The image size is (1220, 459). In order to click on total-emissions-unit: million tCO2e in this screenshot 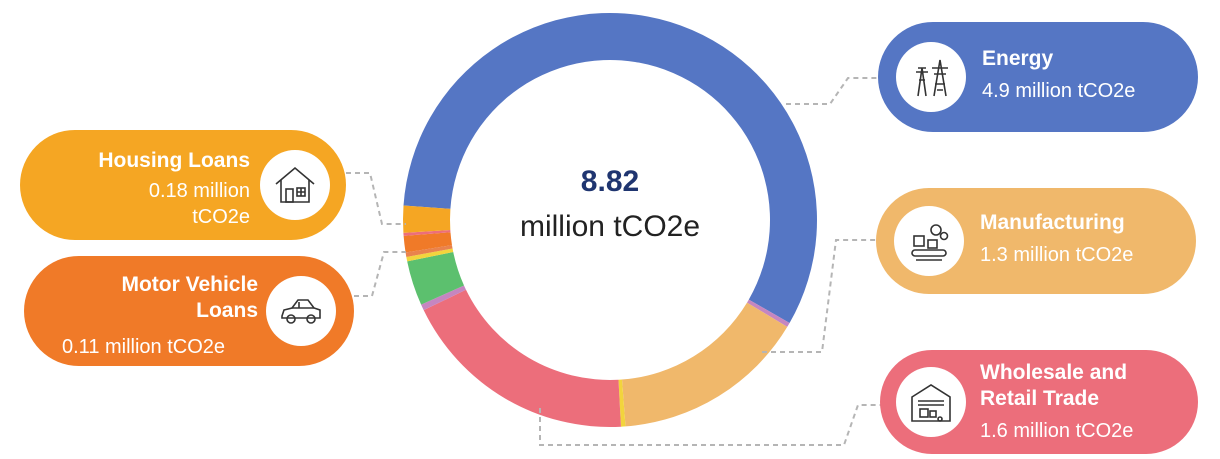, I will do `click(610, 226)`.